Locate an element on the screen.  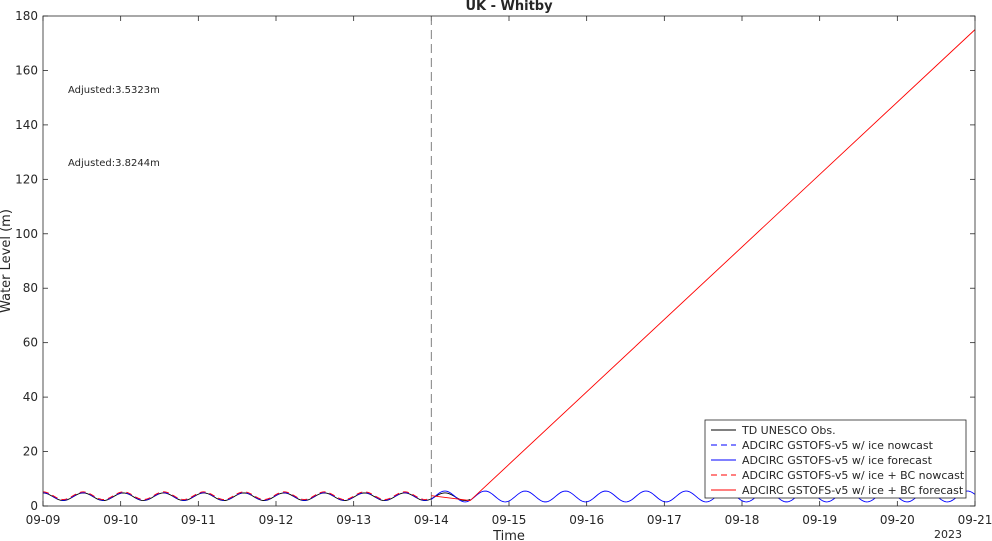
x-year-label: 2023 is located at coordinates (948, 534).